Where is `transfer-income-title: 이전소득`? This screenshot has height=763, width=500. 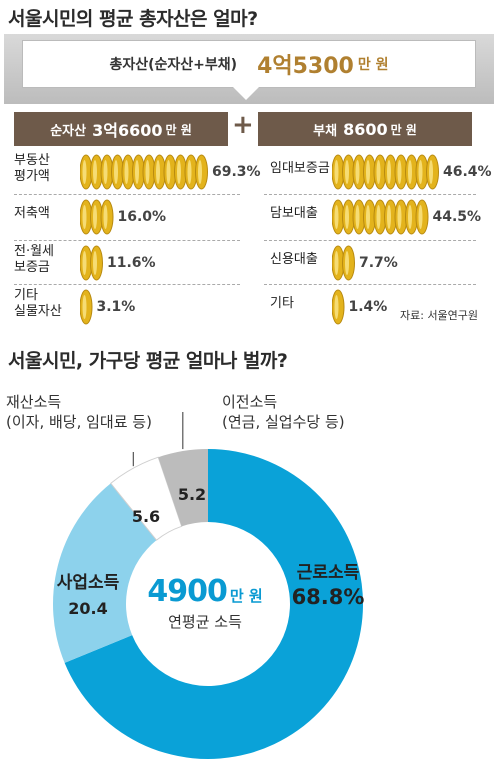
transfer-income-title: 이전소득 is located at coordinates (250, 402).